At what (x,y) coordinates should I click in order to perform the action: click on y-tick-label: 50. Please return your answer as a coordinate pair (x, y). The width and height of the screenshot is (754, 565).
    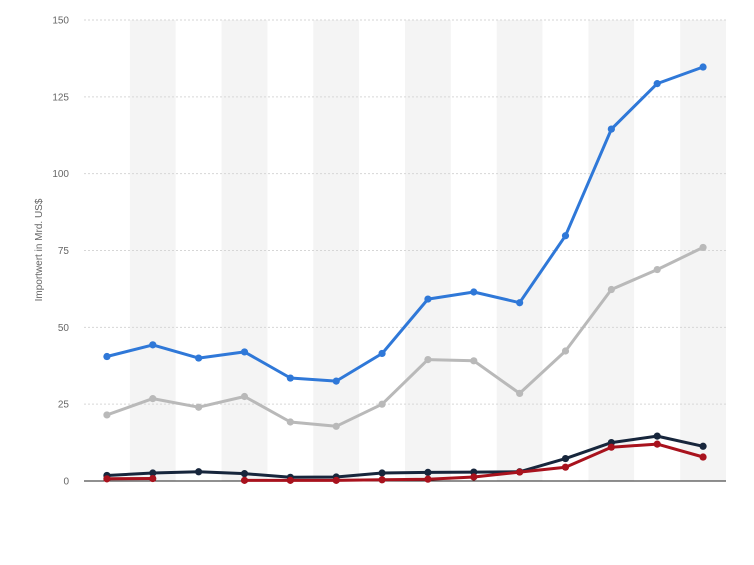
    Looking at the image, I should click on (64, 328).